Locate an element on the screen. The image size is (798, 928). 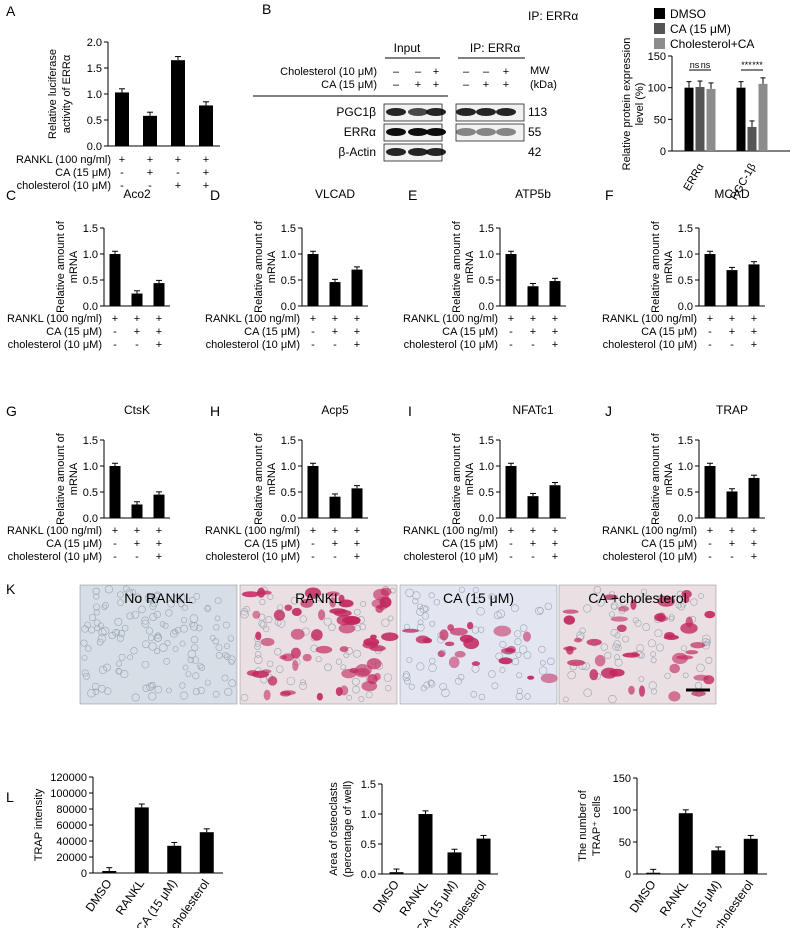
x-tick-label: RANKL is located at coordinates (130, 896).